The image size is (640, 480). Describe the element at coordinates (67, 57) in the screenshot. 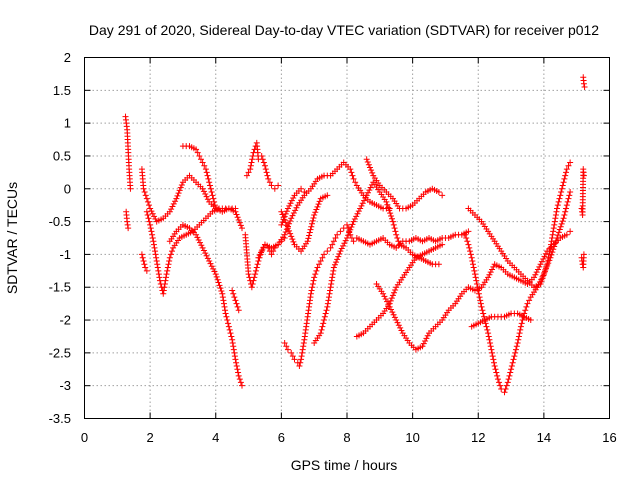

I see `y-tick-label: 2` at that location.